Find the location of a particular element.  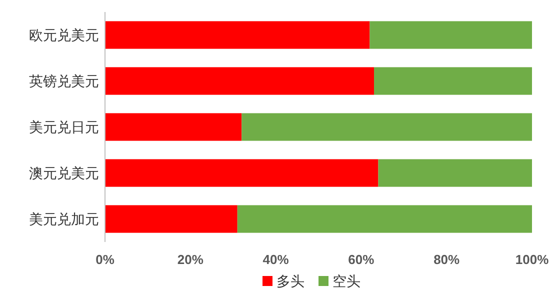

y-tick-label: 欧元兑美元 is located at coordinates (64, 35).